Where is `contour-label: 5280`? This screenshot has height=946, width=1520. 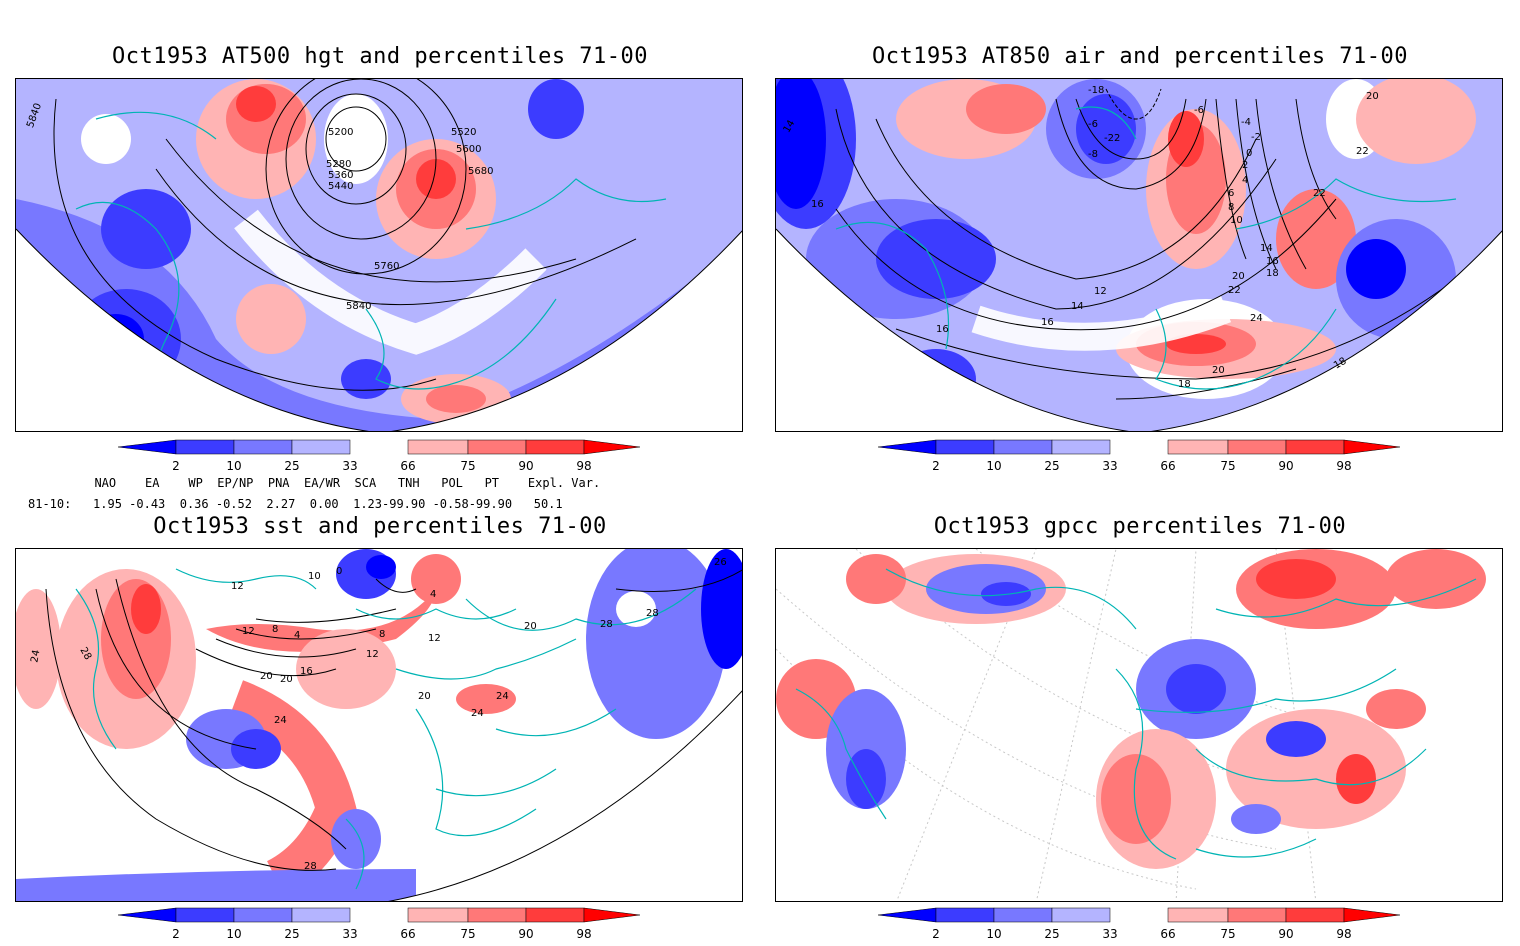 contour-label: 5280 is located at coordinates (338, 164).